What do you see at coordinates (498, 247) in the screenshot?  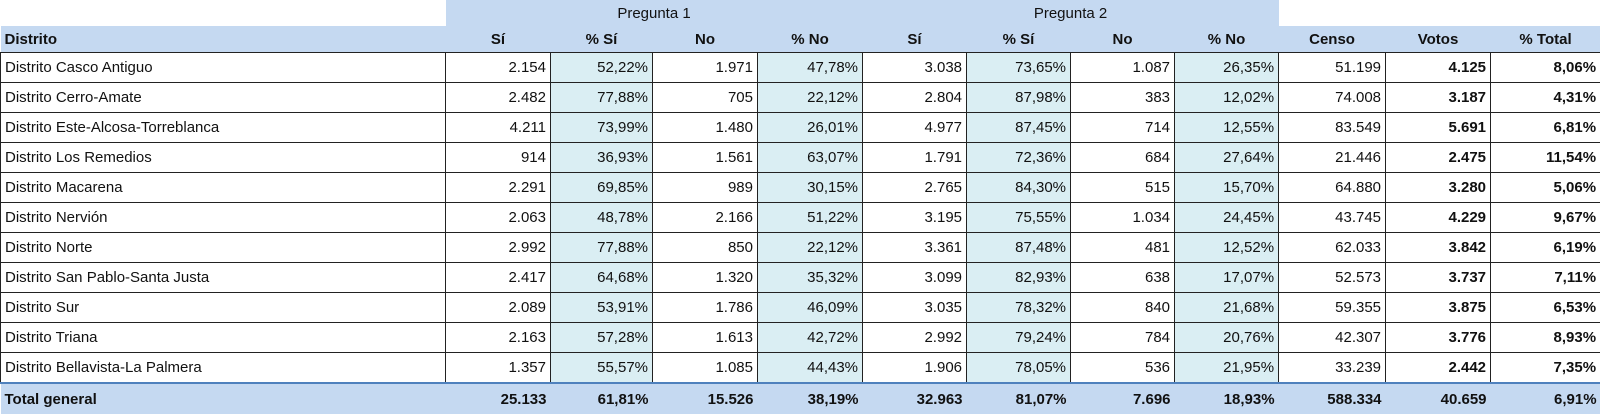 I see `cell: 2.992` at bounding box center [498, 247].